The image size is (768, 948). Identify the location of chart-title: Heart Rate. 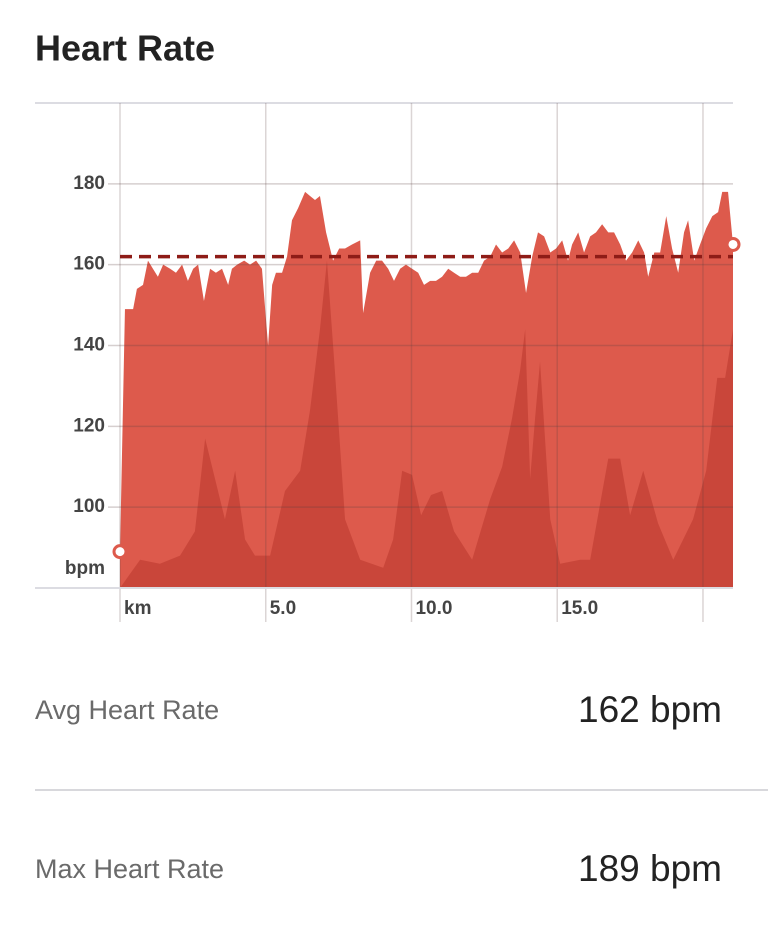
(125, 48).